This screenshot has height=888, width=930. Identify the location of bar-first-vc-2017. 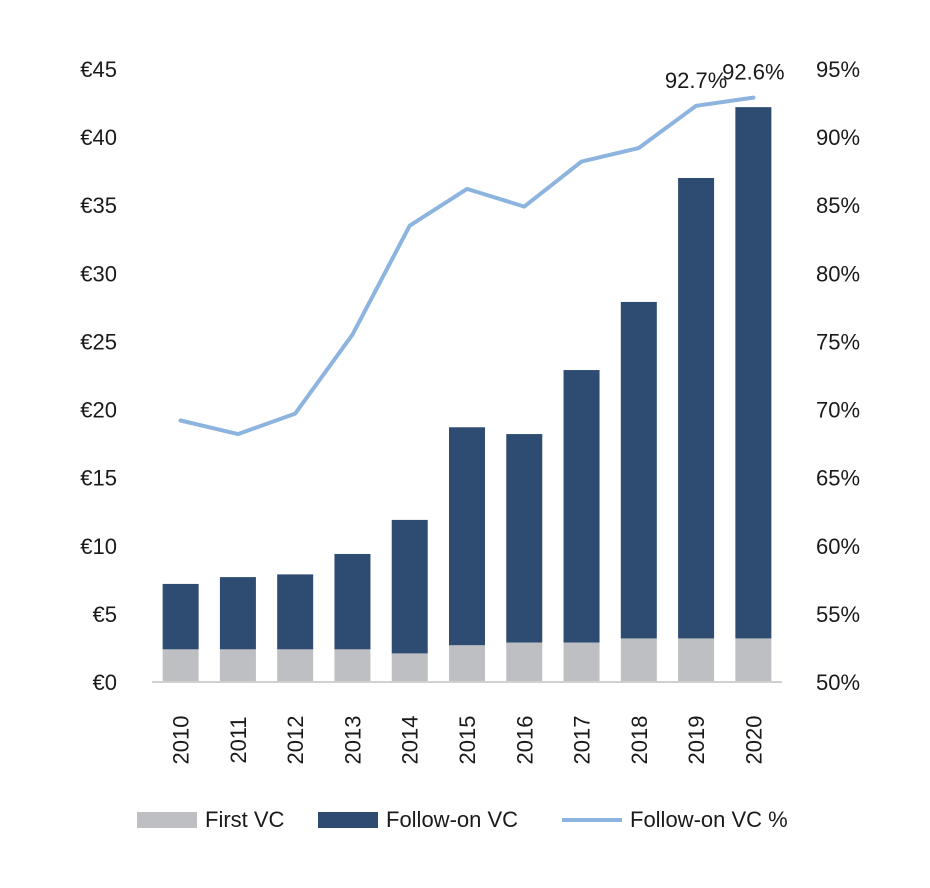
(581, 662).